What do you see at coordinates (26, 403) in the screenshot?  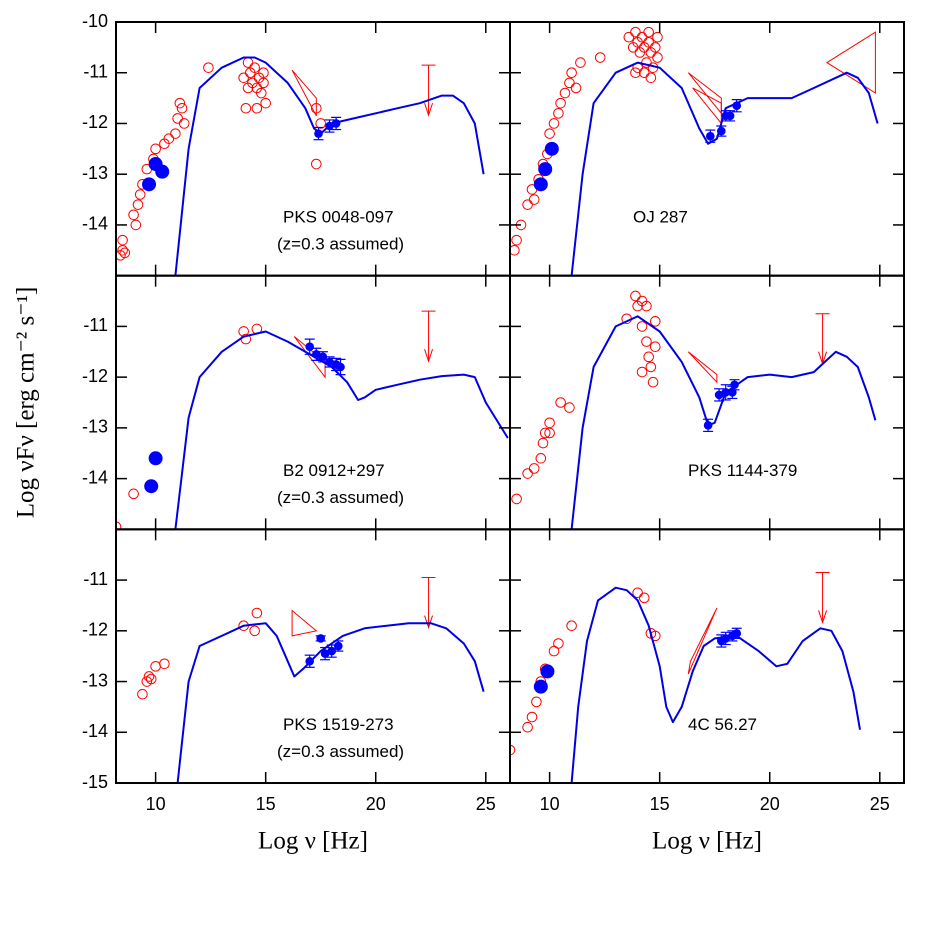 I see `y-axis-title: Log νFν [erg cm⁻² s⁻¹]` at bounding box center [26, 403].